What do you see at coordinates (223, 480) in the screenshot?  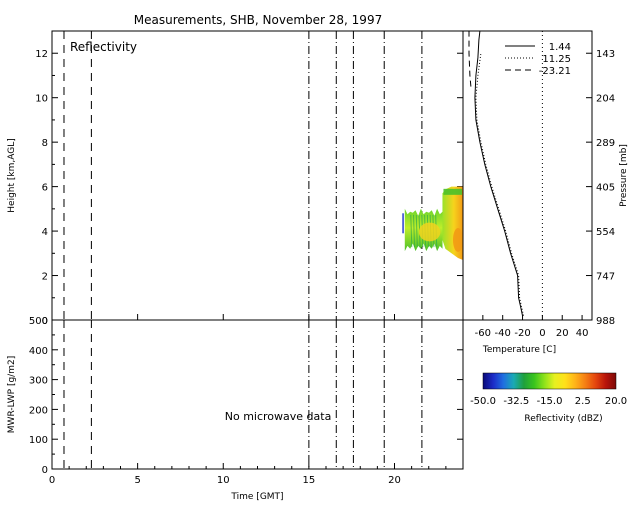 I see `time-tick-label: 10` at bounding box center [223, 480].